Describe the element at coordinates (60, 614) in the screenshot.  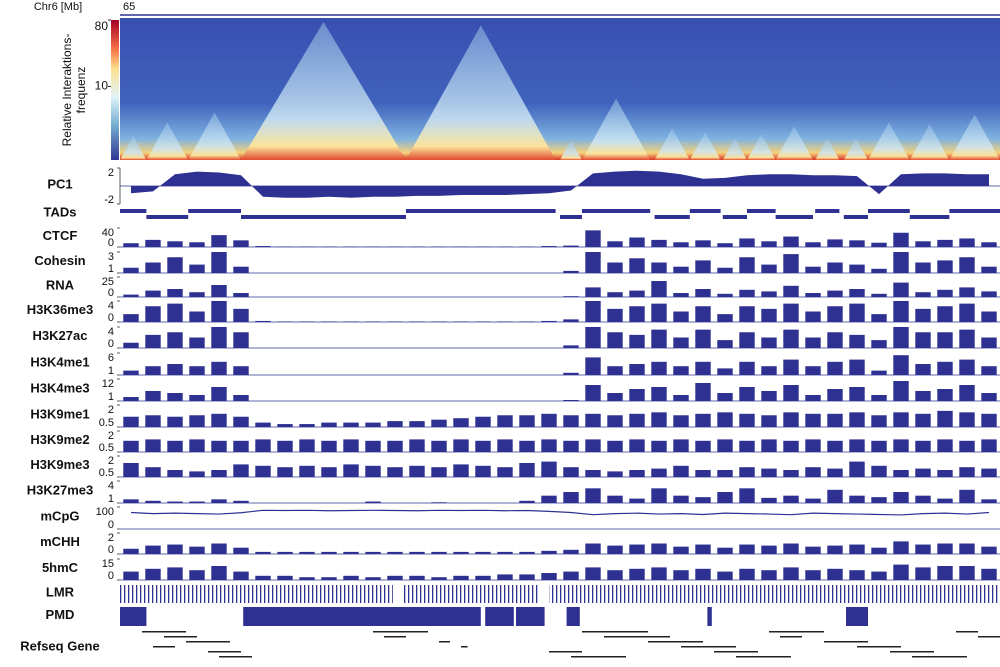
I see `track-label: PMD` at that location.